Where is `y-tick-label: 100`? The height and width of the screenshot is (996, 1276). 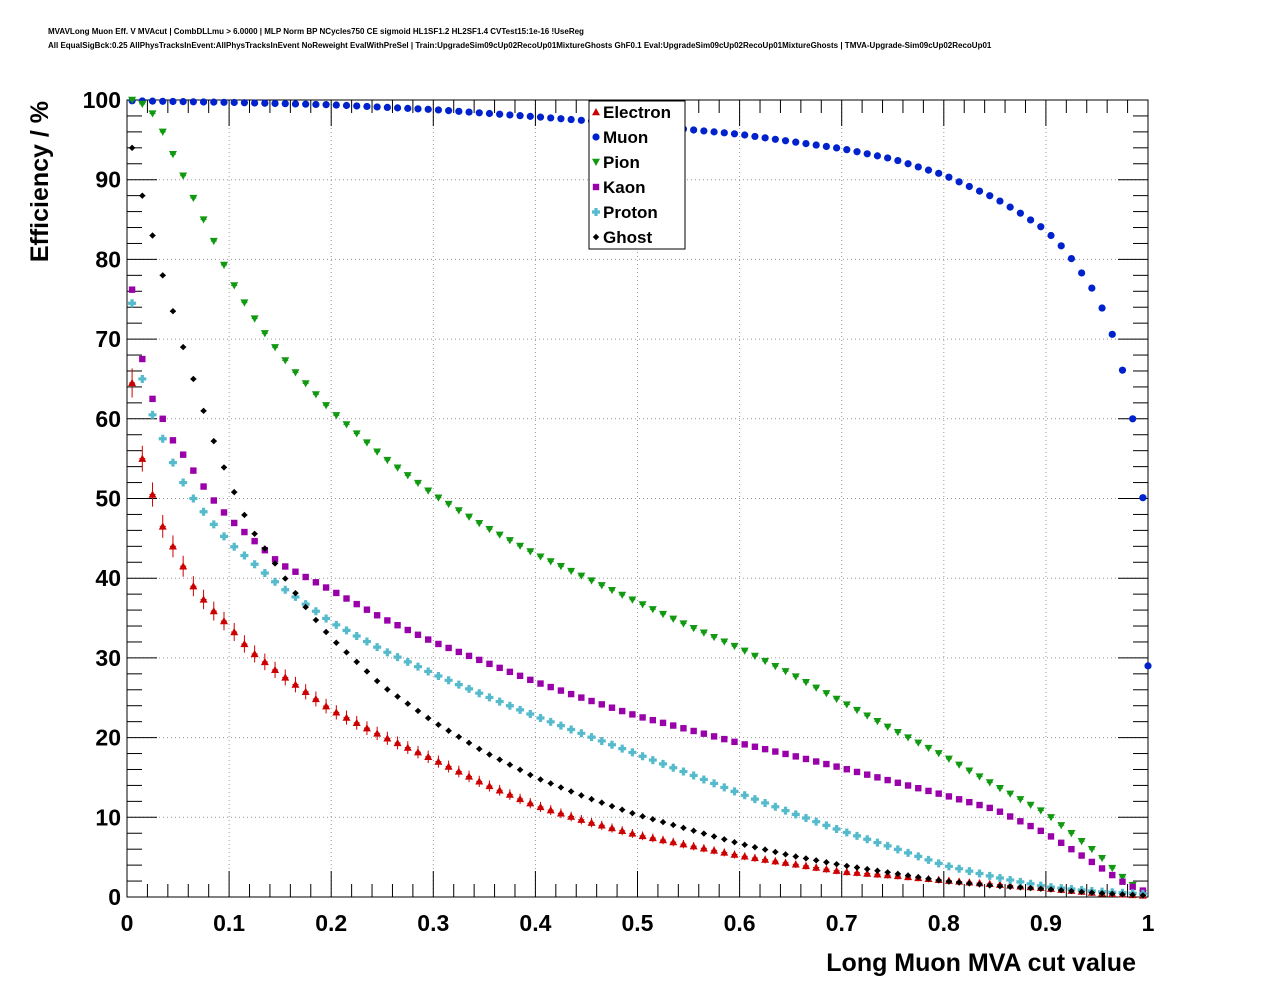
y-tick-label: 100 is located at coordinates (102, 100).